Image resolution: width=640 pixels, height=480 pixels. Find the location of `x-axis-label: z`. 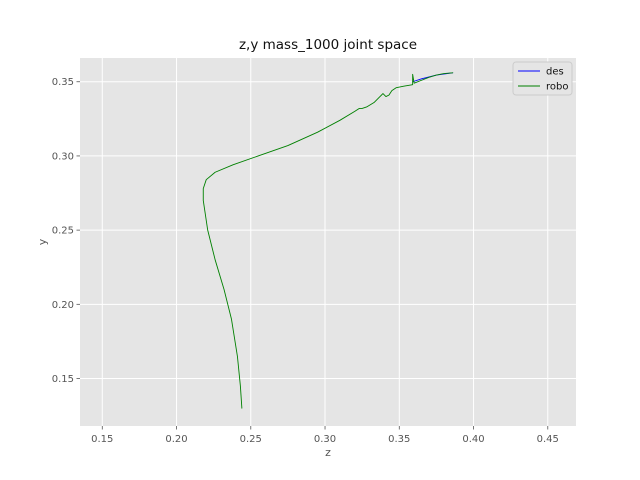

x-axis-label: z is located at coordinates (328, 452).